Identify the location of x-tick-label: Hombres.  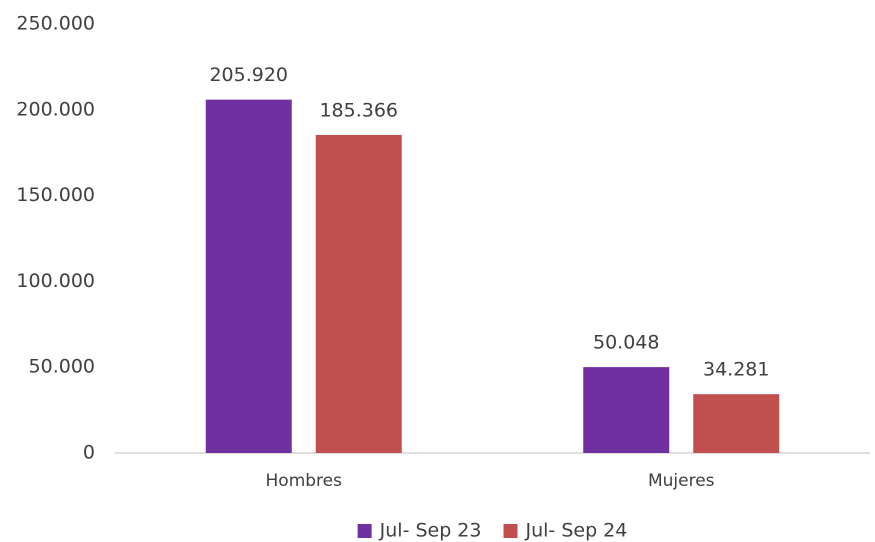
(304, 481).